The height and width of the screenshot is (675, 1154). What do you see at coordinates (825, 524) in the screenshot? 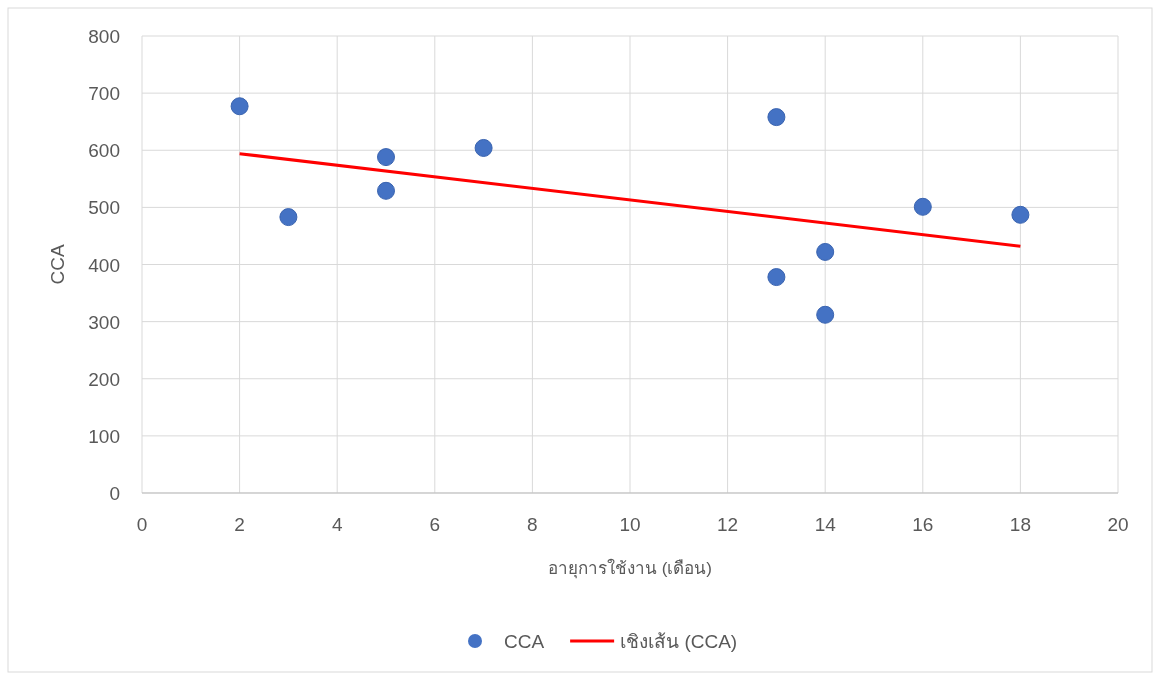
I see `x-tick-label: 14` at bounding box center [825, 524].